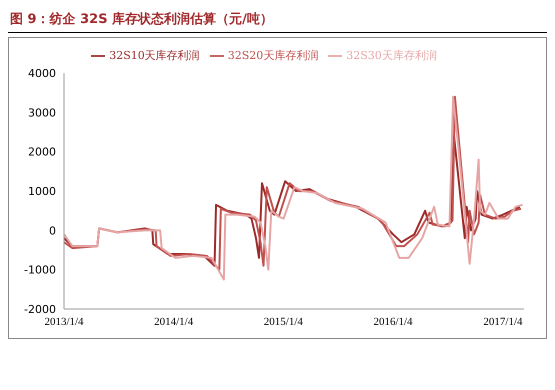 This screenshot has height=390, width=555. What do you see at coordinates (503, 322) in the screenshot?
I see `x-tick-label: 2017/1/4` at bounding box center [503, 322].